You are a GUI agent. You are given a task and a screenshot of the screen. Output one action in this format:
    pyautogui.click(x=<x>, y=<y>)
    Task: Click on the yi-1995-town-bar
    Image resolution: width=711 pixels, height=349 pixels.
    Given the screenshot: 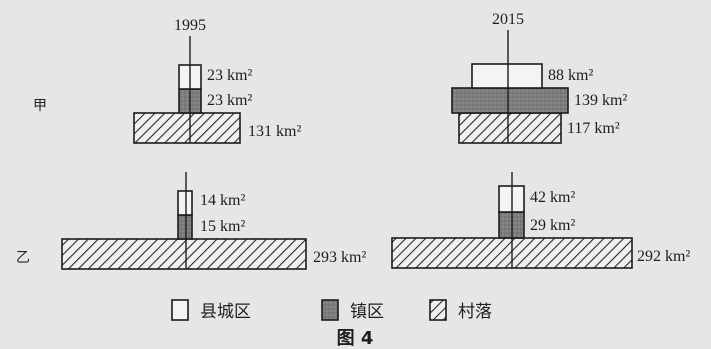 What is the action you would take?
    pyautogui.click(x=185, y=227)
    